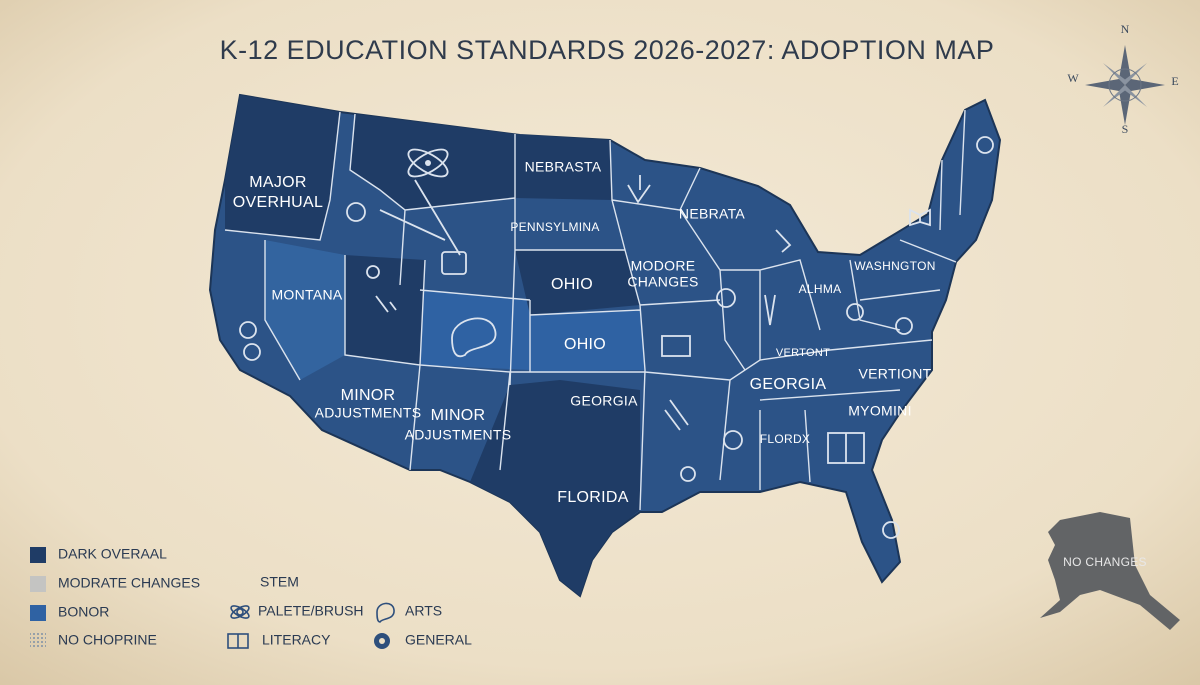  I want to click on compass-w: W, so click(1073, 78).